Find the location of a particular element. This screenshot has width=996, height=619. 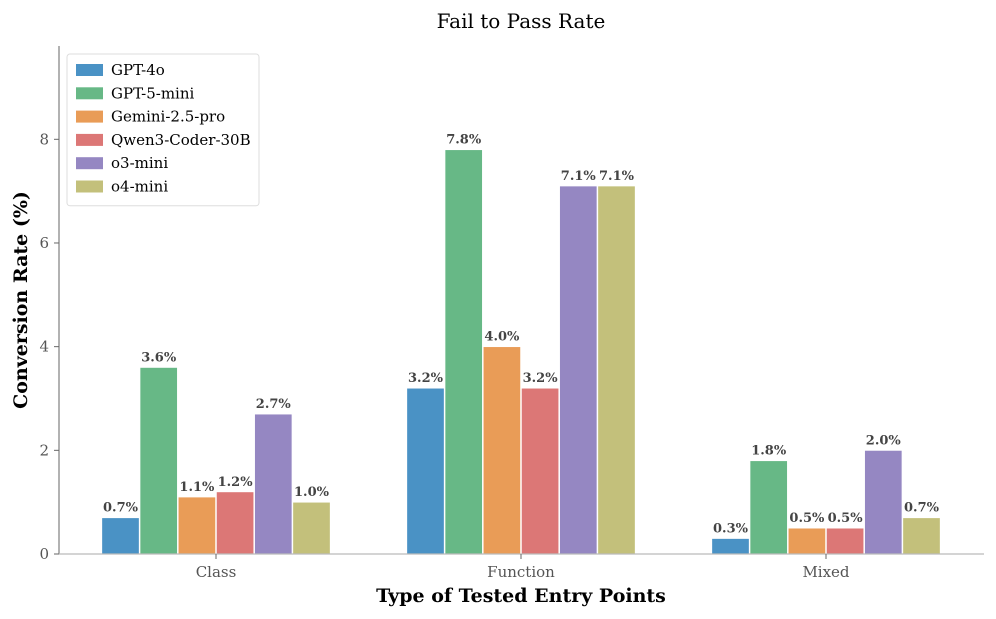

legend-label-gemini-2-5-pro: Gemini-2.5-pro is located at coordinates (168, 117).